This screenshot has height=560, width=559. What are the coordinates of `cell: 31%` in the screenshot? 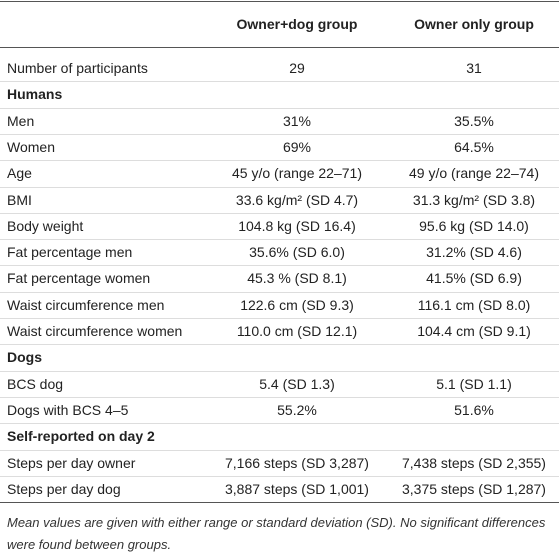 It's located at (297, 120).